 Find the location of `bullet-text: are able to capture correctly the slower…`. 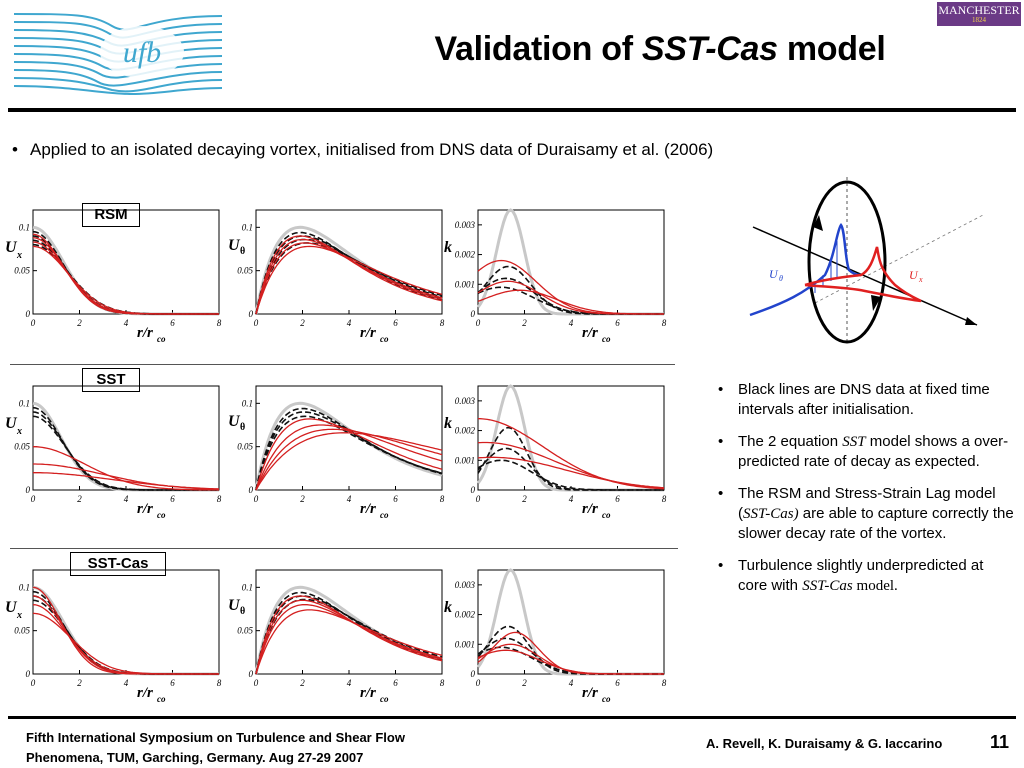

bullet-text: are able to capture correctly the slower… is located at coordinates (876, 523).